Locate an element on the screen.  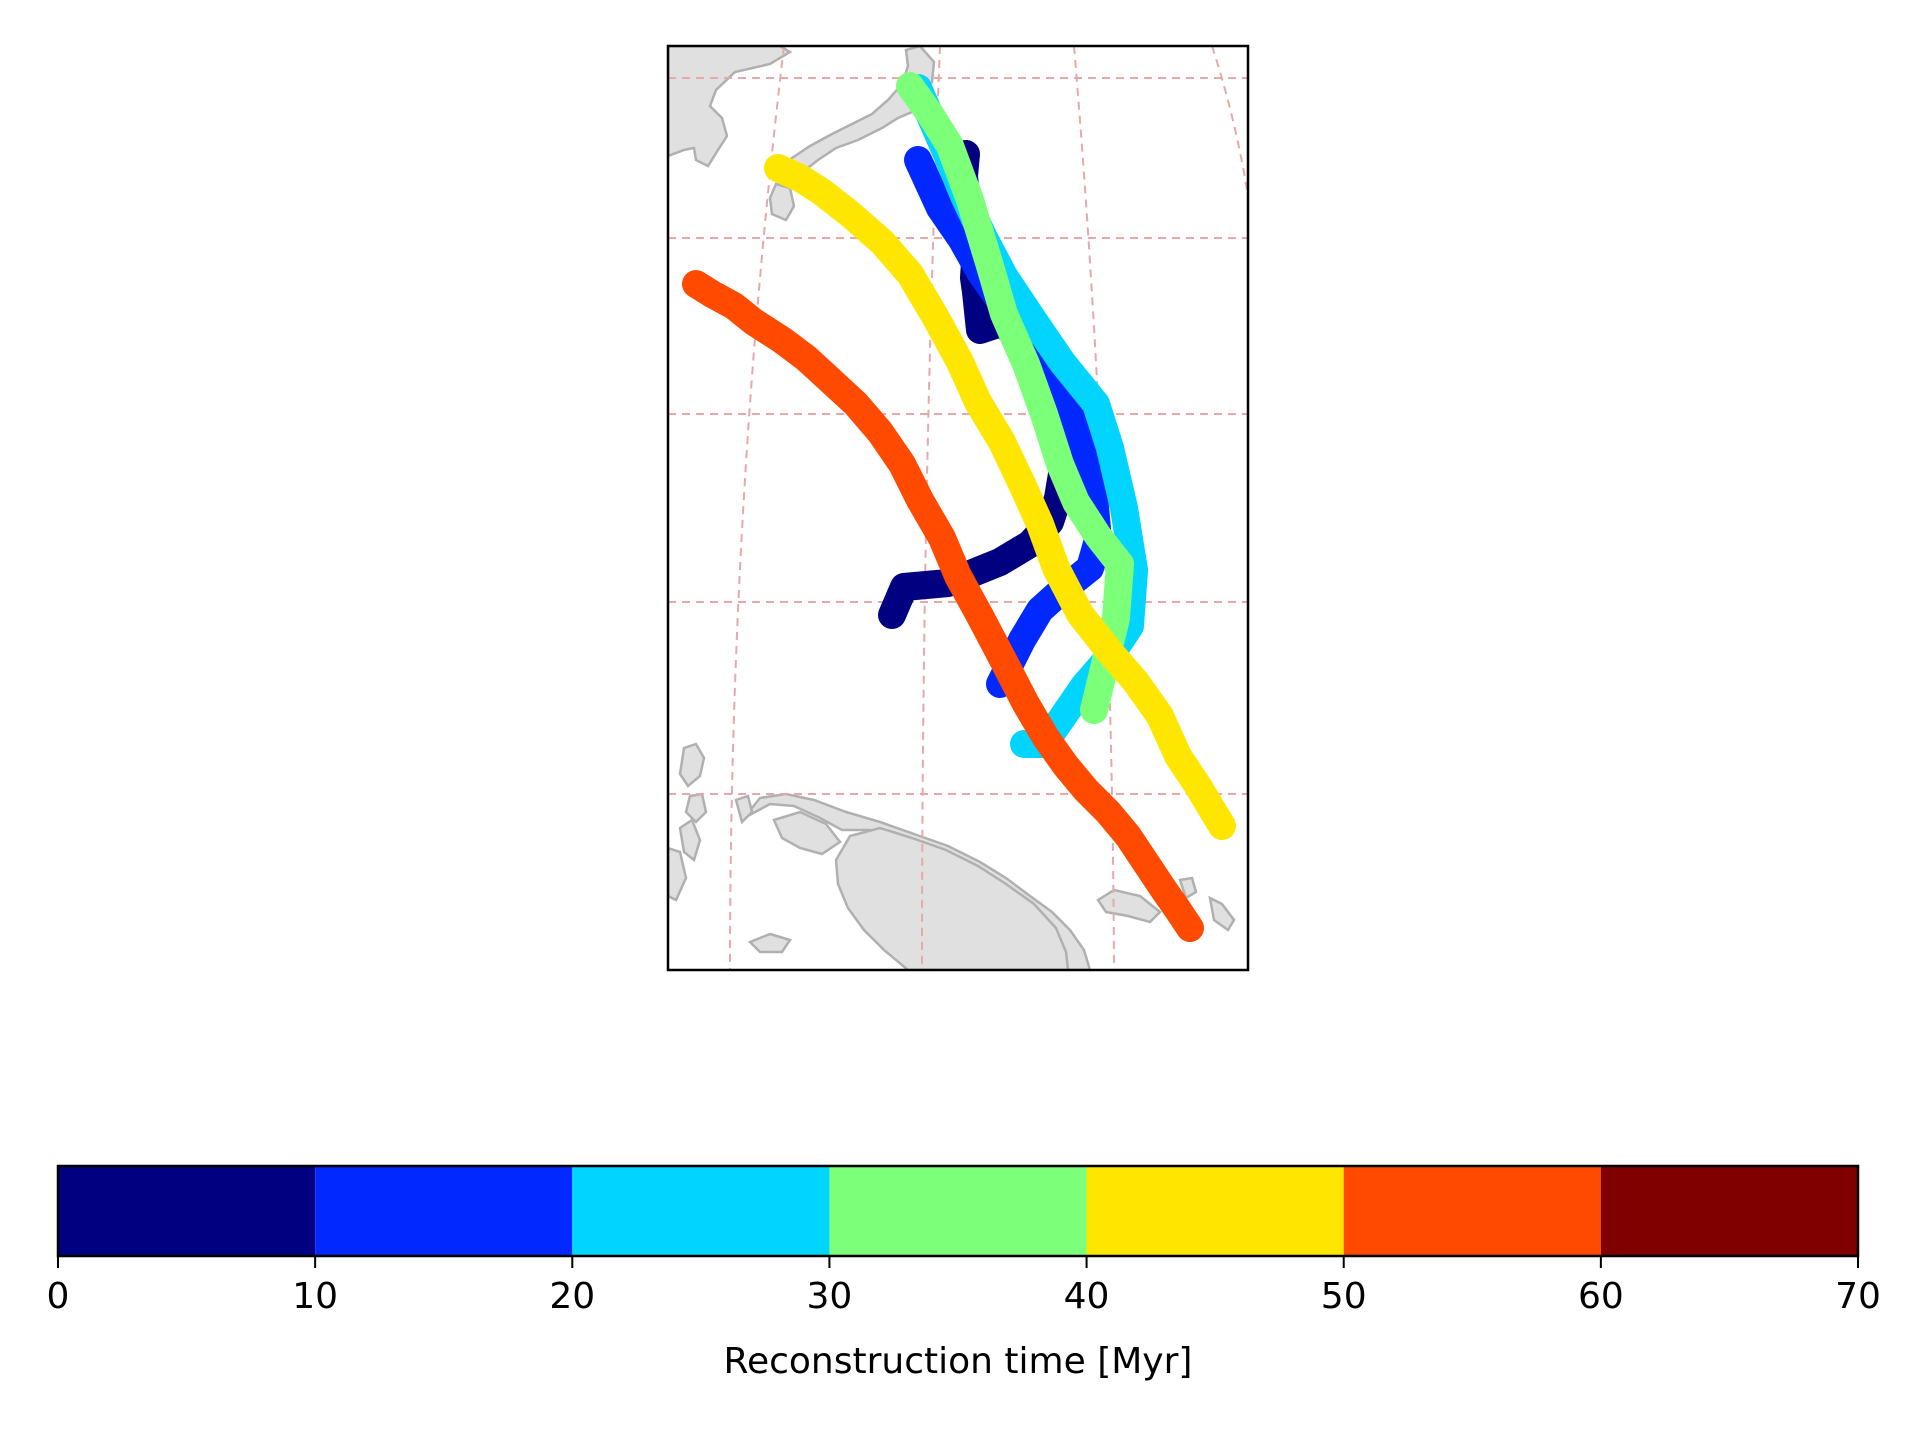
colorbar-tick-label: 30 is located at coordinates (830, 1296).